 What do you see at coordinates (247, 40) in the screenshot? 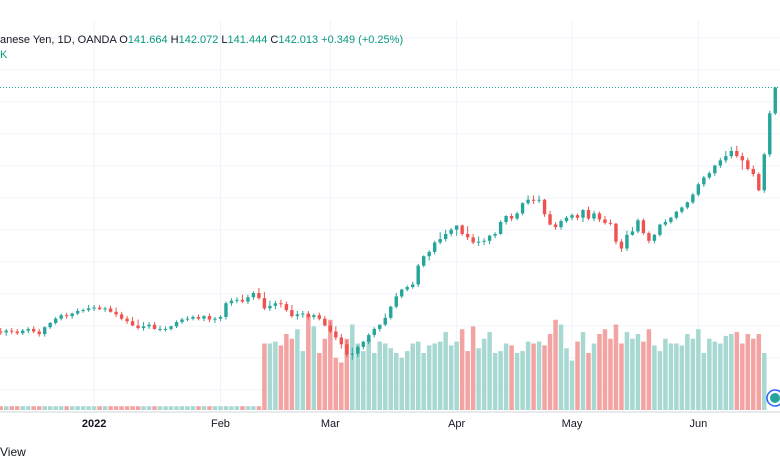
I see `low-value: 141.444` at bounding box center [247, 40].